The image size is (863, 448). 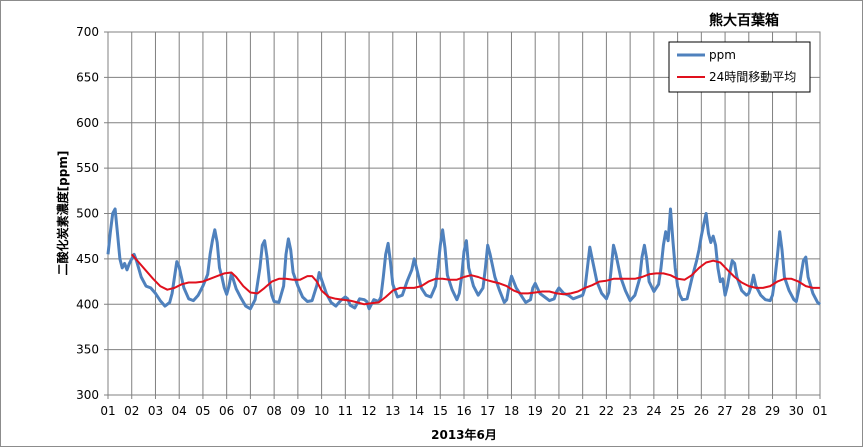 I want to click on y-axis-ticks: 300 350 400 450 500 550 600 650 700, so click(x=92, y=213).